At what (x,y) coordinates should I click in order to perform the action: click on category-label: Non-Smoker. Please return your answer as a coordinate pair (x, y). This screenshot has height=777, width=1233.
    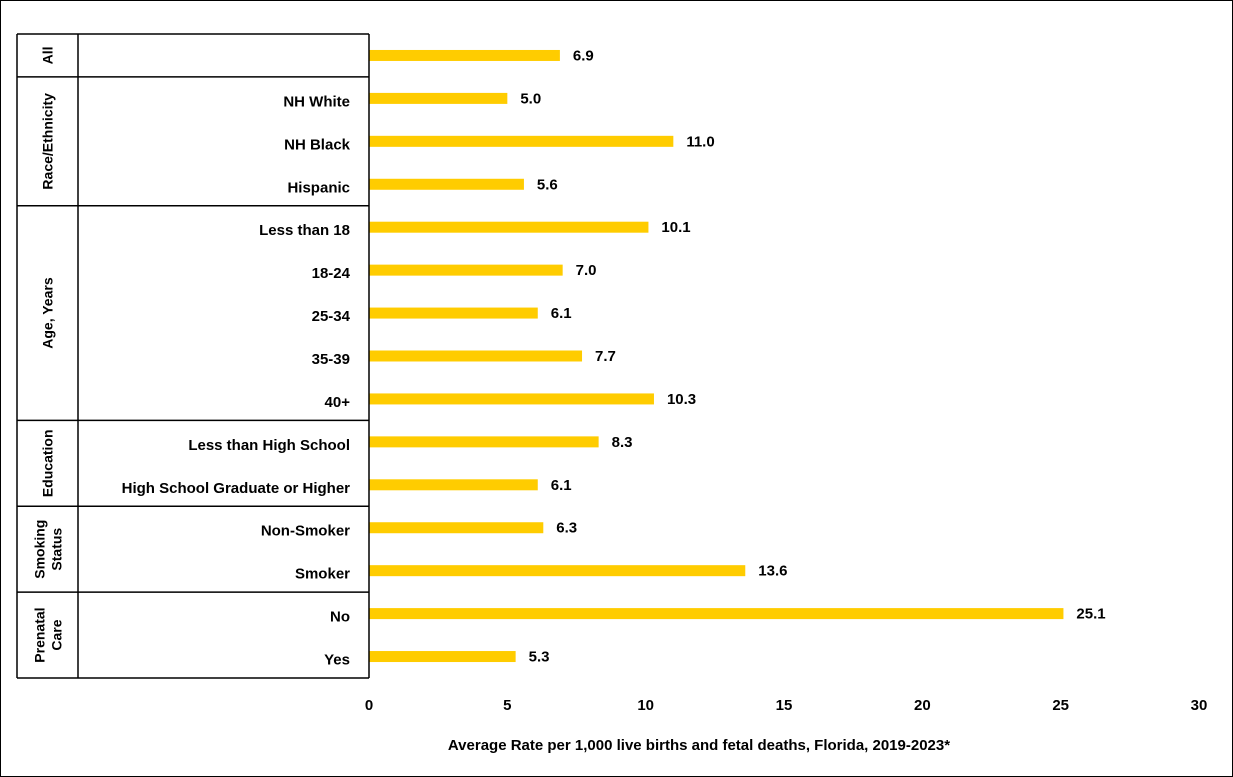
    Looking at the image, I should click on (305, 531).